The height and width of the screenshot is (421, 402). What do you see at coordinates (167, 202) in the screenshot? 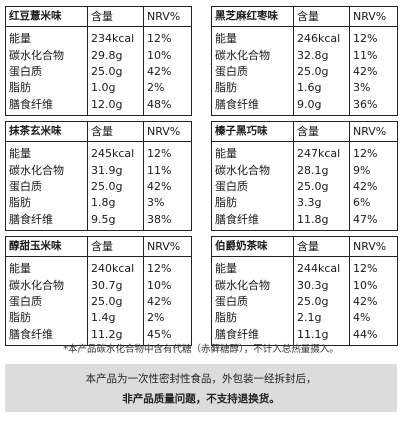
I see `nutrient-nrv: 3%` at bounding box center [167, 202].